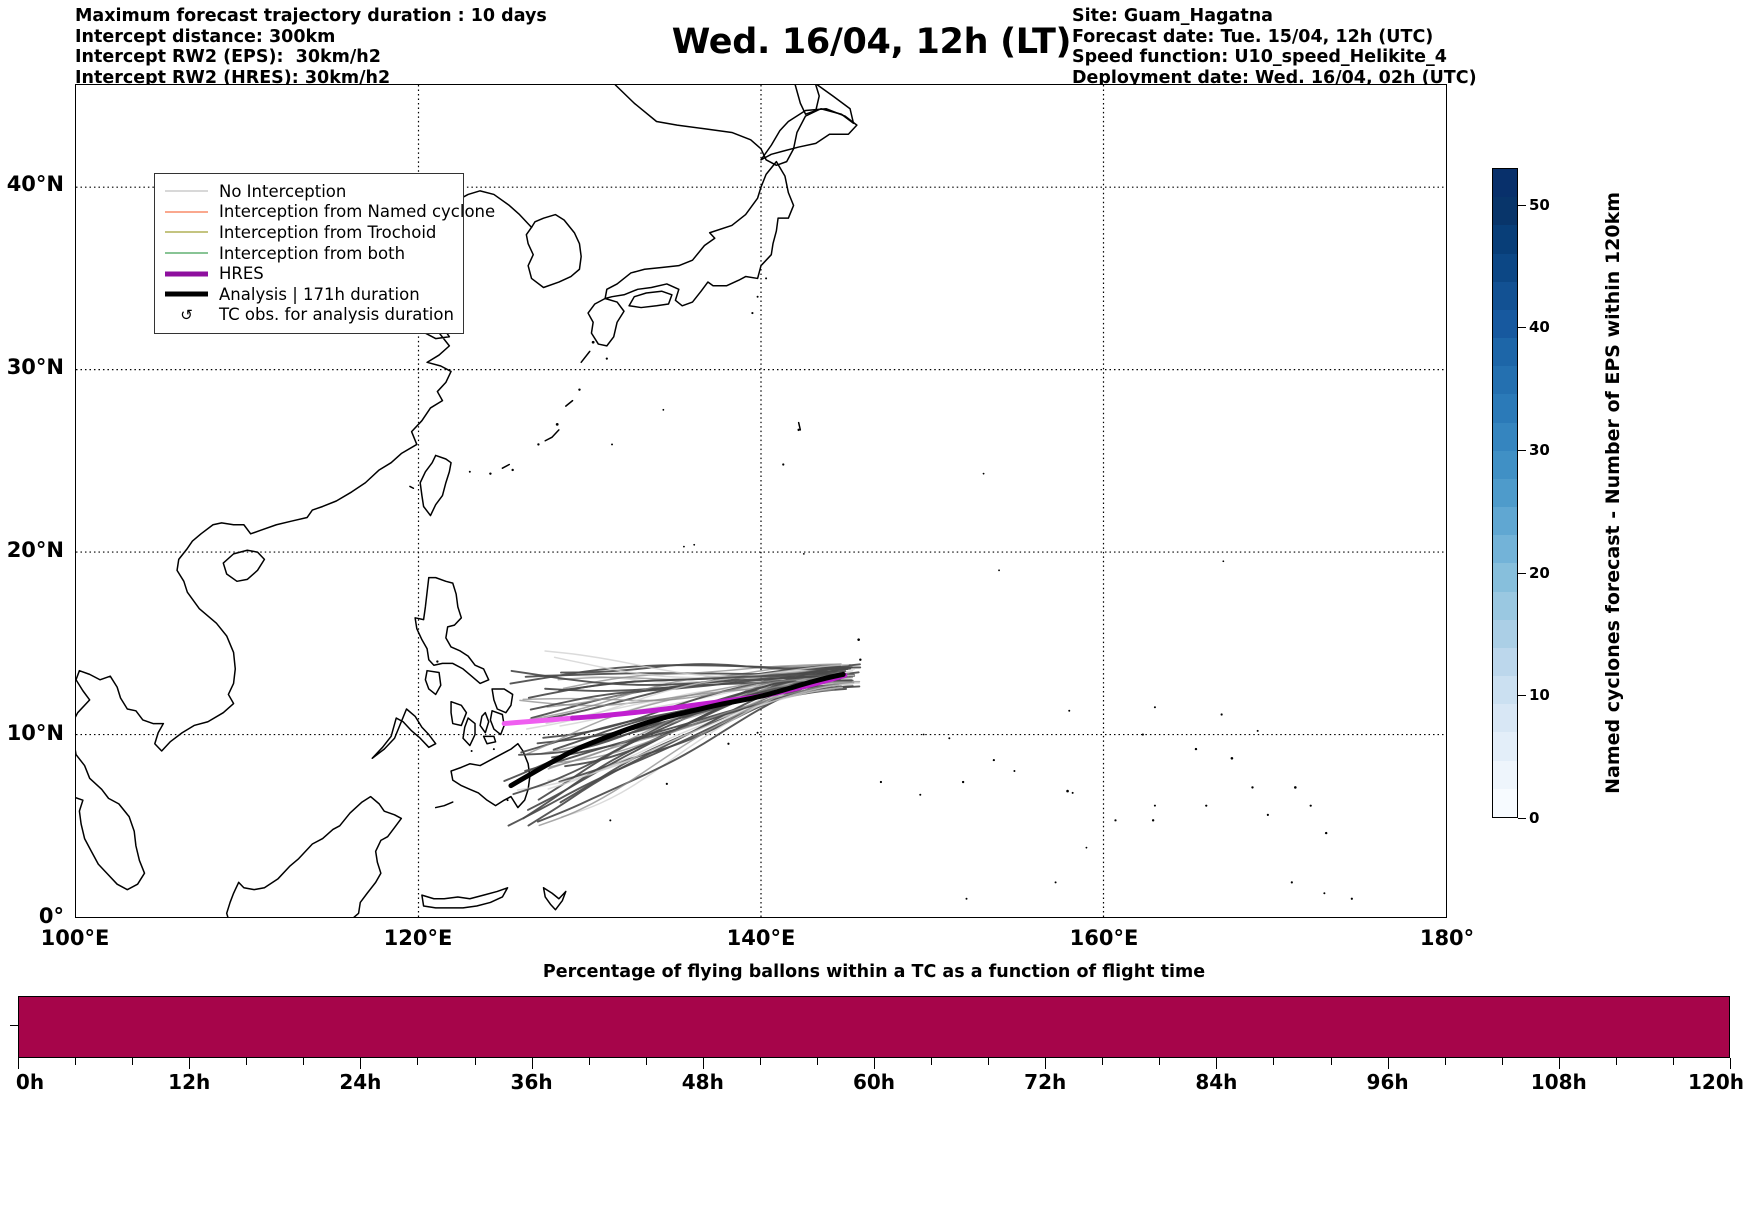 This screenshot has width=1748, height=1213. I want to click on lat-tick-label: 20°N, so click(35, 550).